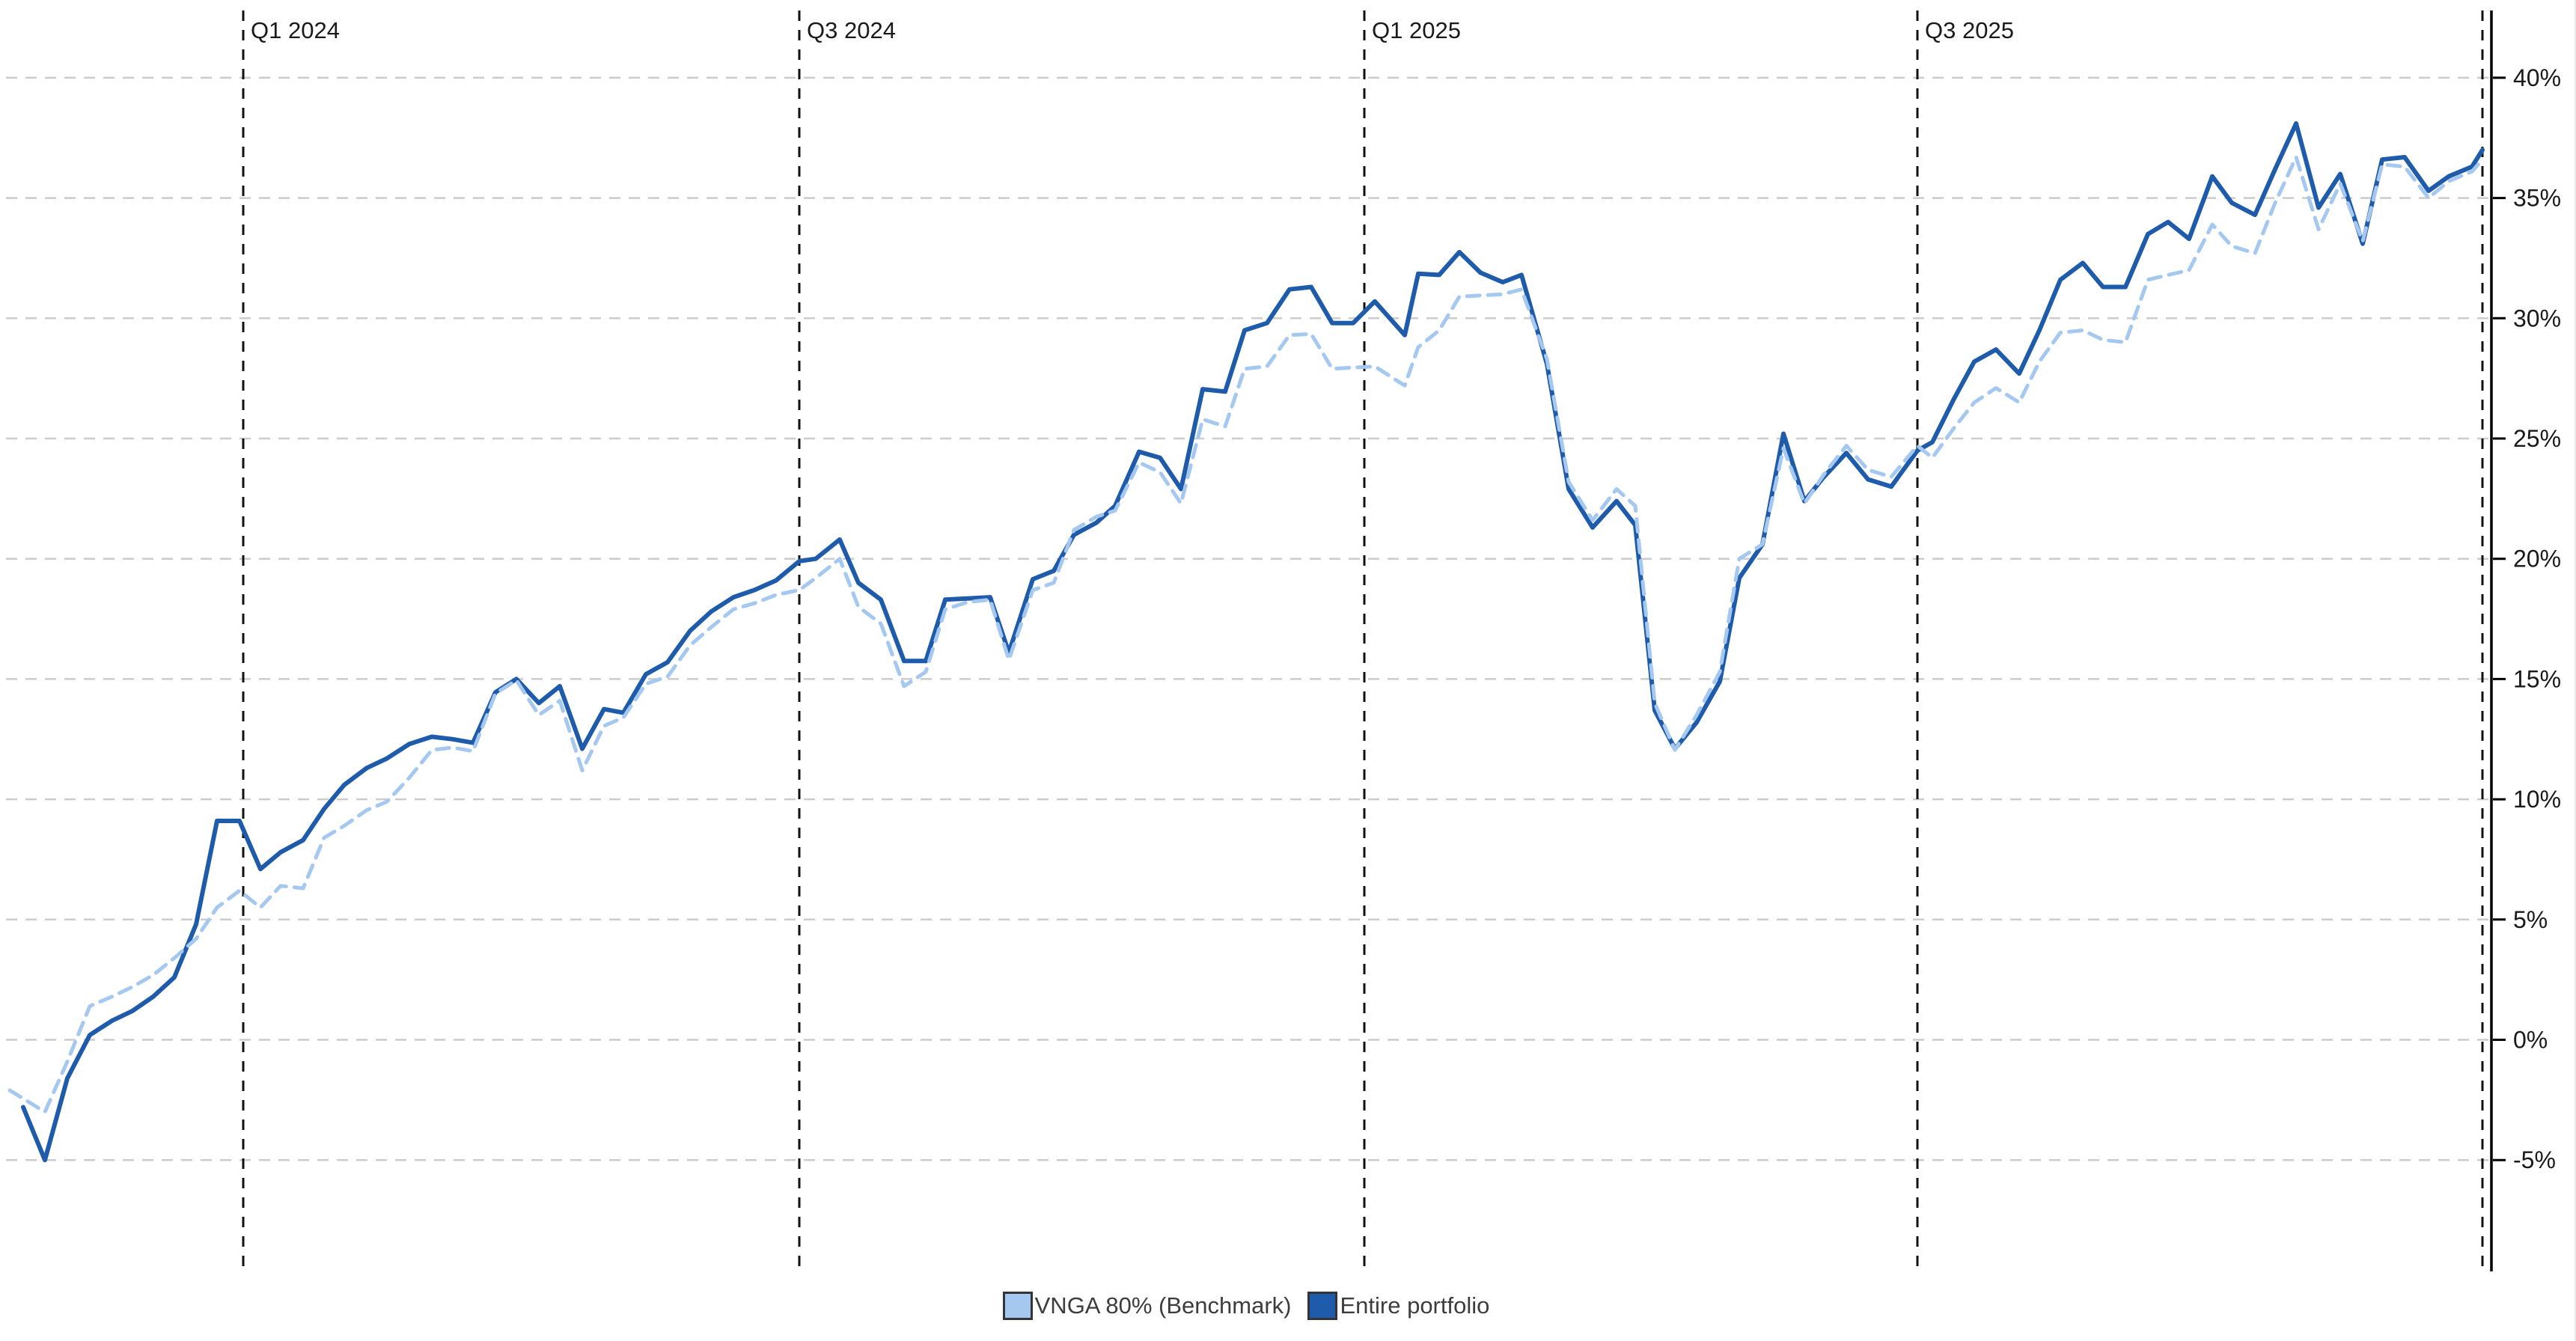 This screenshot has width=2576, height=1341. What do you see at coordinates (2530, 1040) in the screenshot?
I see `y-tick-label: 0%` at bounding box center [2530, 1040].